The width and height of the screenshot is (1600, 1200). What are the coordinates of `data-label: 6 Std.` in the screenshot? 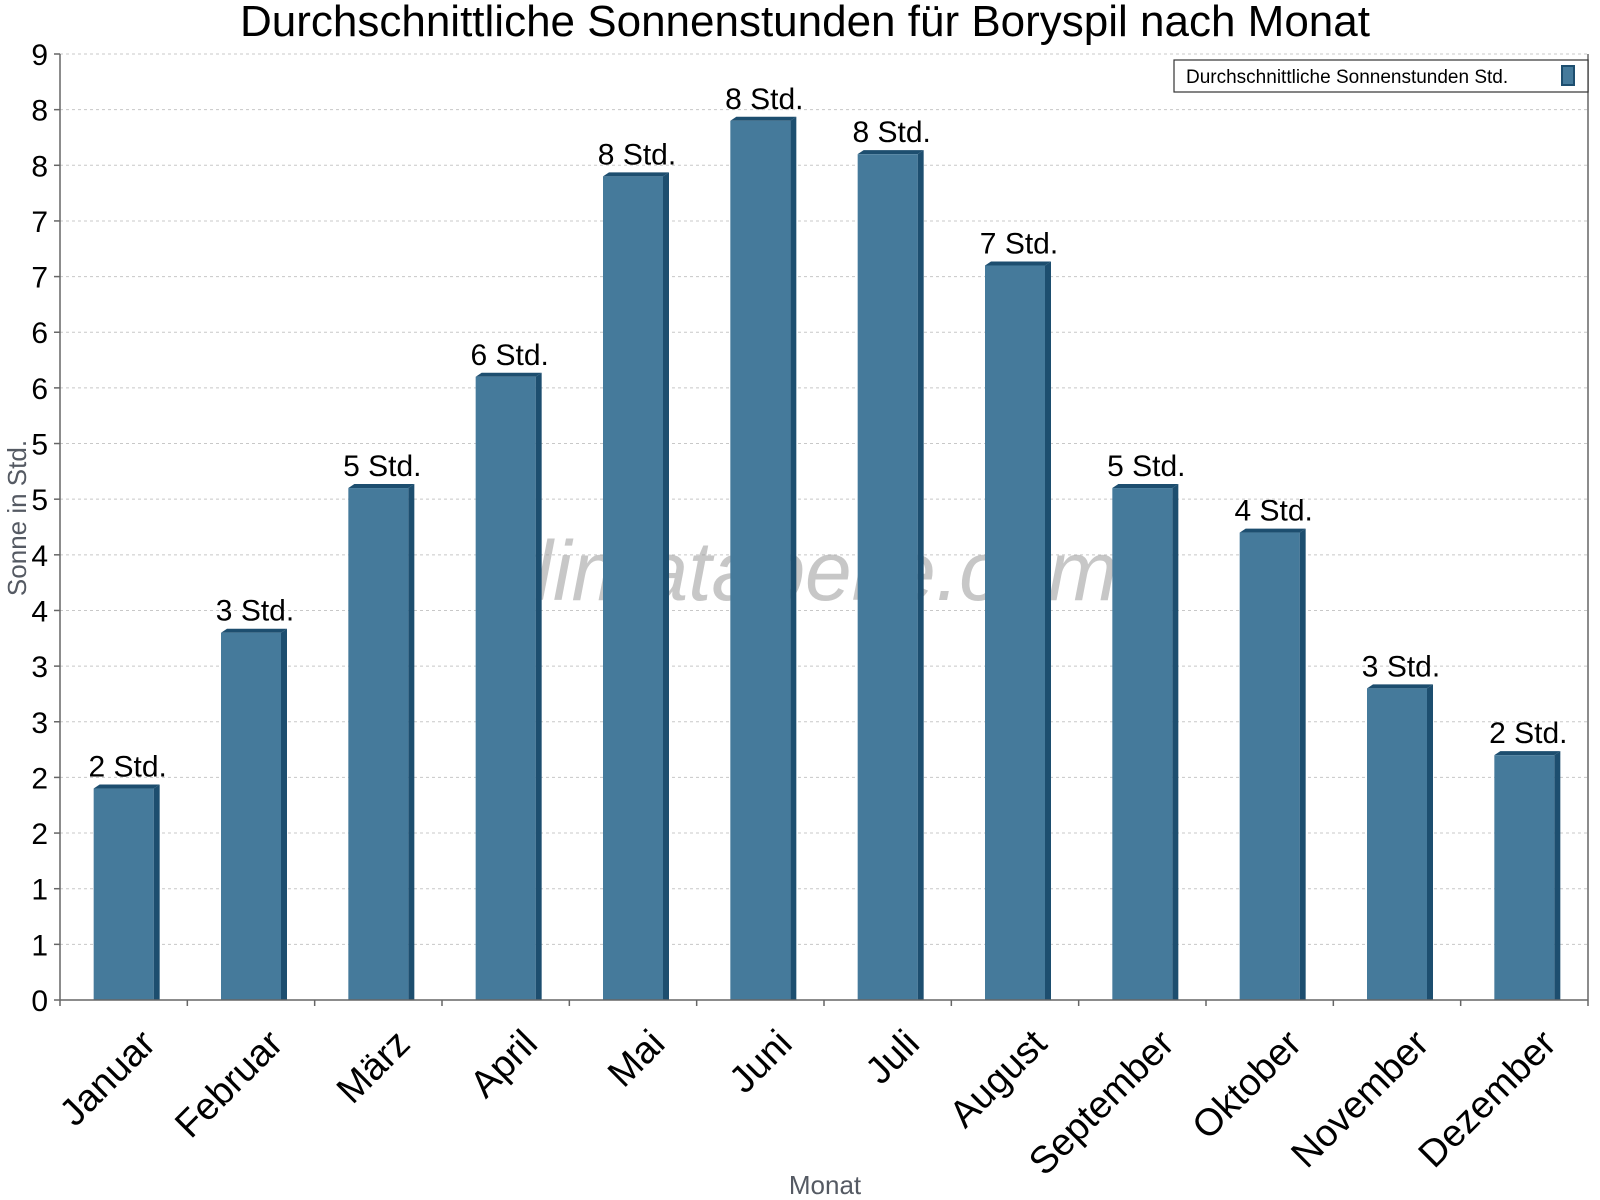 It's located at (509, 355).